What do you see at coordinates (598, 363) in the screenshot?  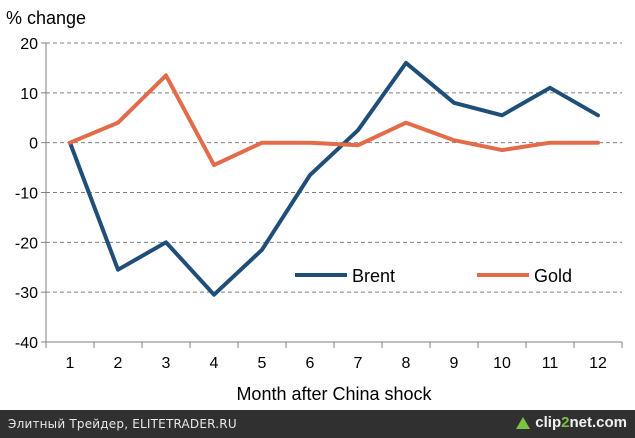 I see `x-tick-label: 12` at bounding box center [598, 363].